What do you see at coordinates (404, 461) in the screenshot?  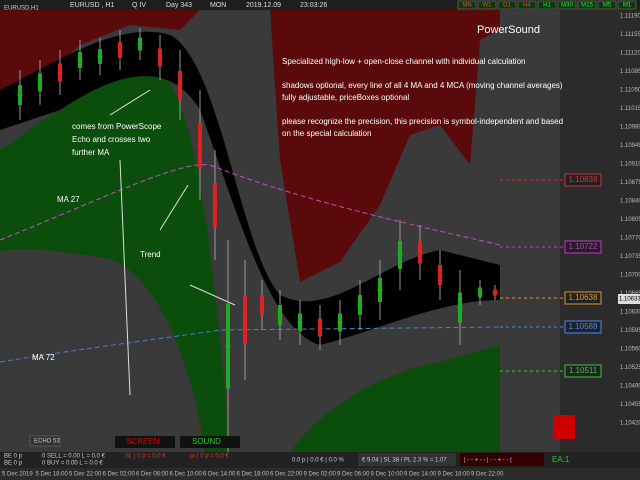 I see `account-info: € 9.04 | SL 38 / PL 2.3 % = 1.07` at bounding box center [404, 461].